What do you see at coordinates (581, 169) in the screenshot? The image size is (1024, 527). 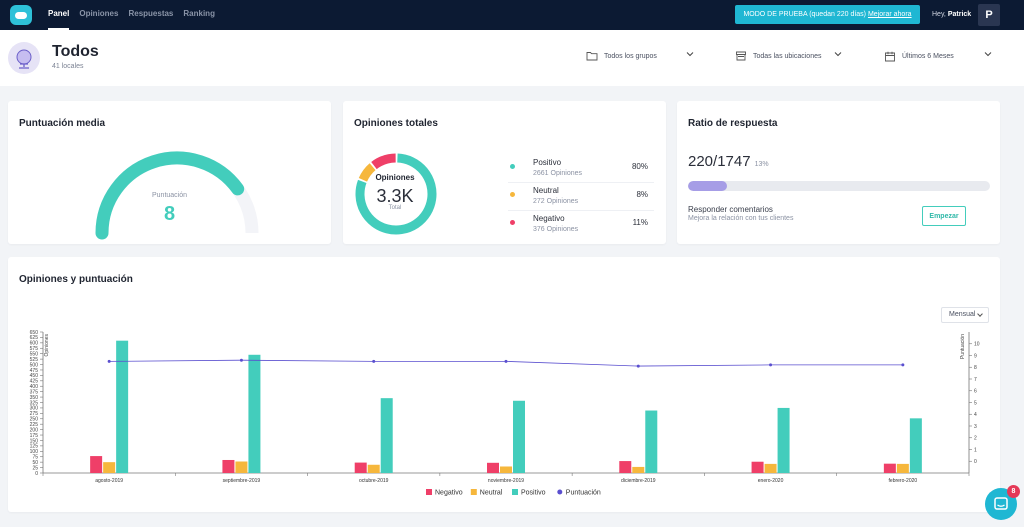 I see `review-legend-row: Positivo 2661 Opiniones 80%` at bounding box center [581, 169].